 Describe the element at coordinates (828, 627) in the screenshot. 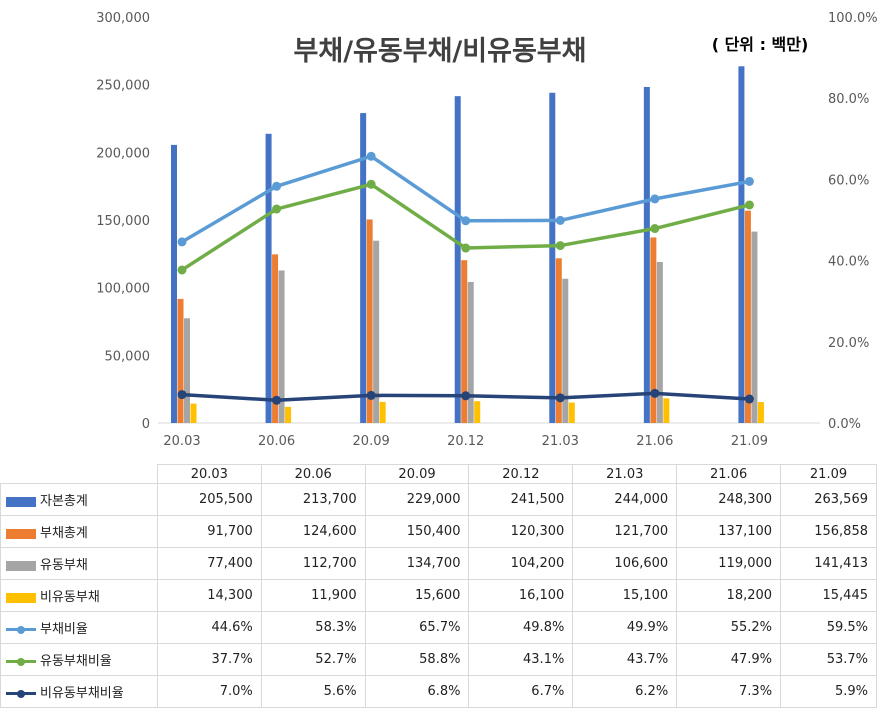

I see `table-cell: 59.5%` at that location.